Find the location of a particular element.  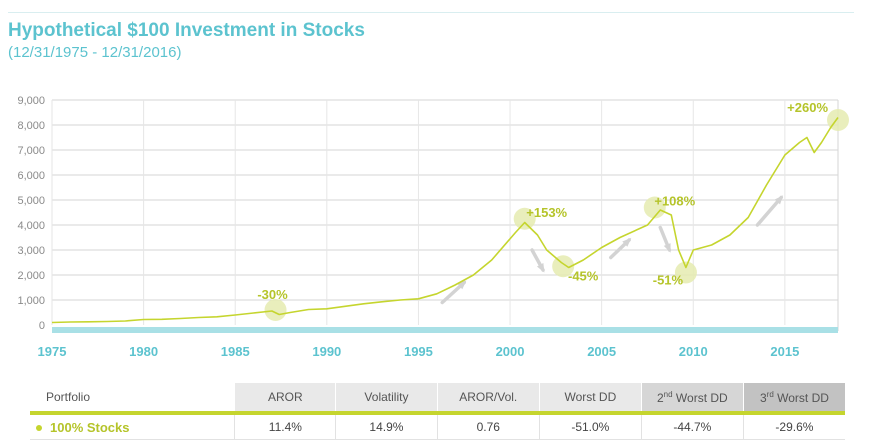

annotation-label: +153% is located at coordinates (546, 212).